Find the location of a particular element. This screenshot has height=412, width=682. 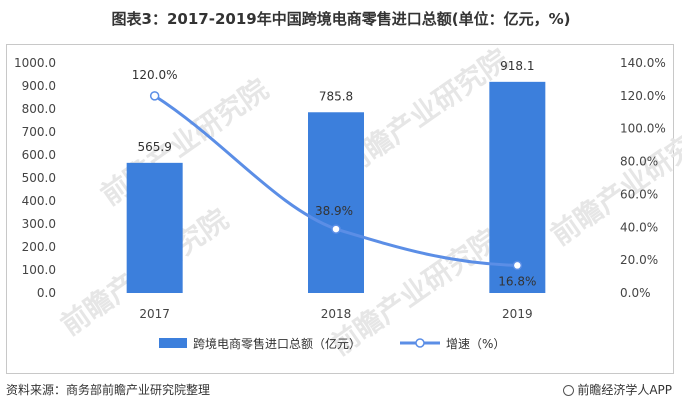

y-right-tick-label: 0.0% is located at coordinates (635, 293).